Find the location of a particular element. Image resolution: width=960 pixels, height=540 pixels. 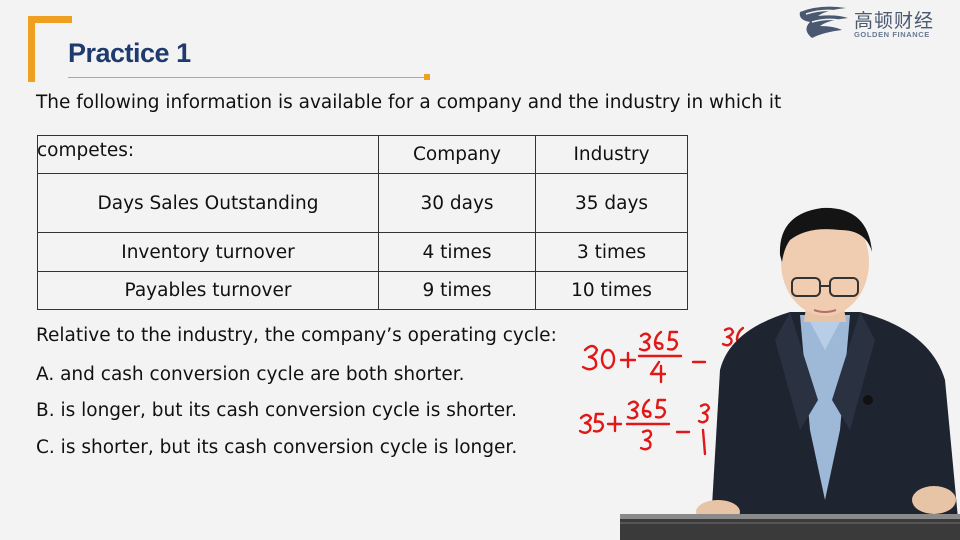

table-cell: 35 days is located at coordinates (611, 203).